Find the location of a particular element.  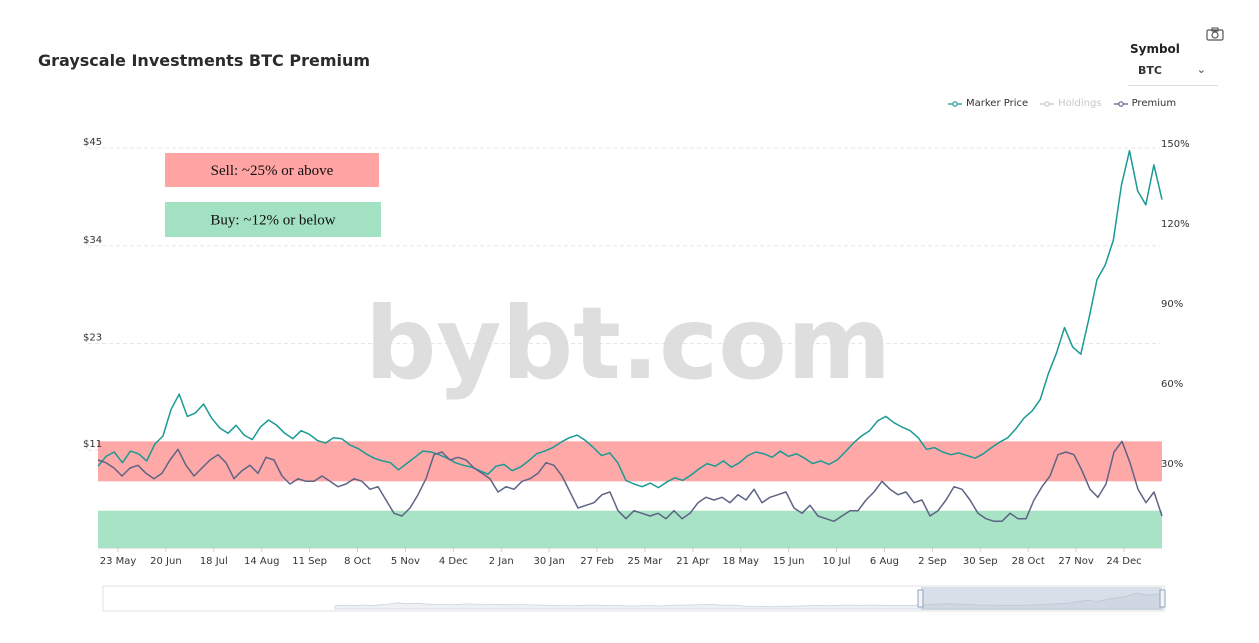

x-tick-label: 23 May is located at coordinates (118, 561).